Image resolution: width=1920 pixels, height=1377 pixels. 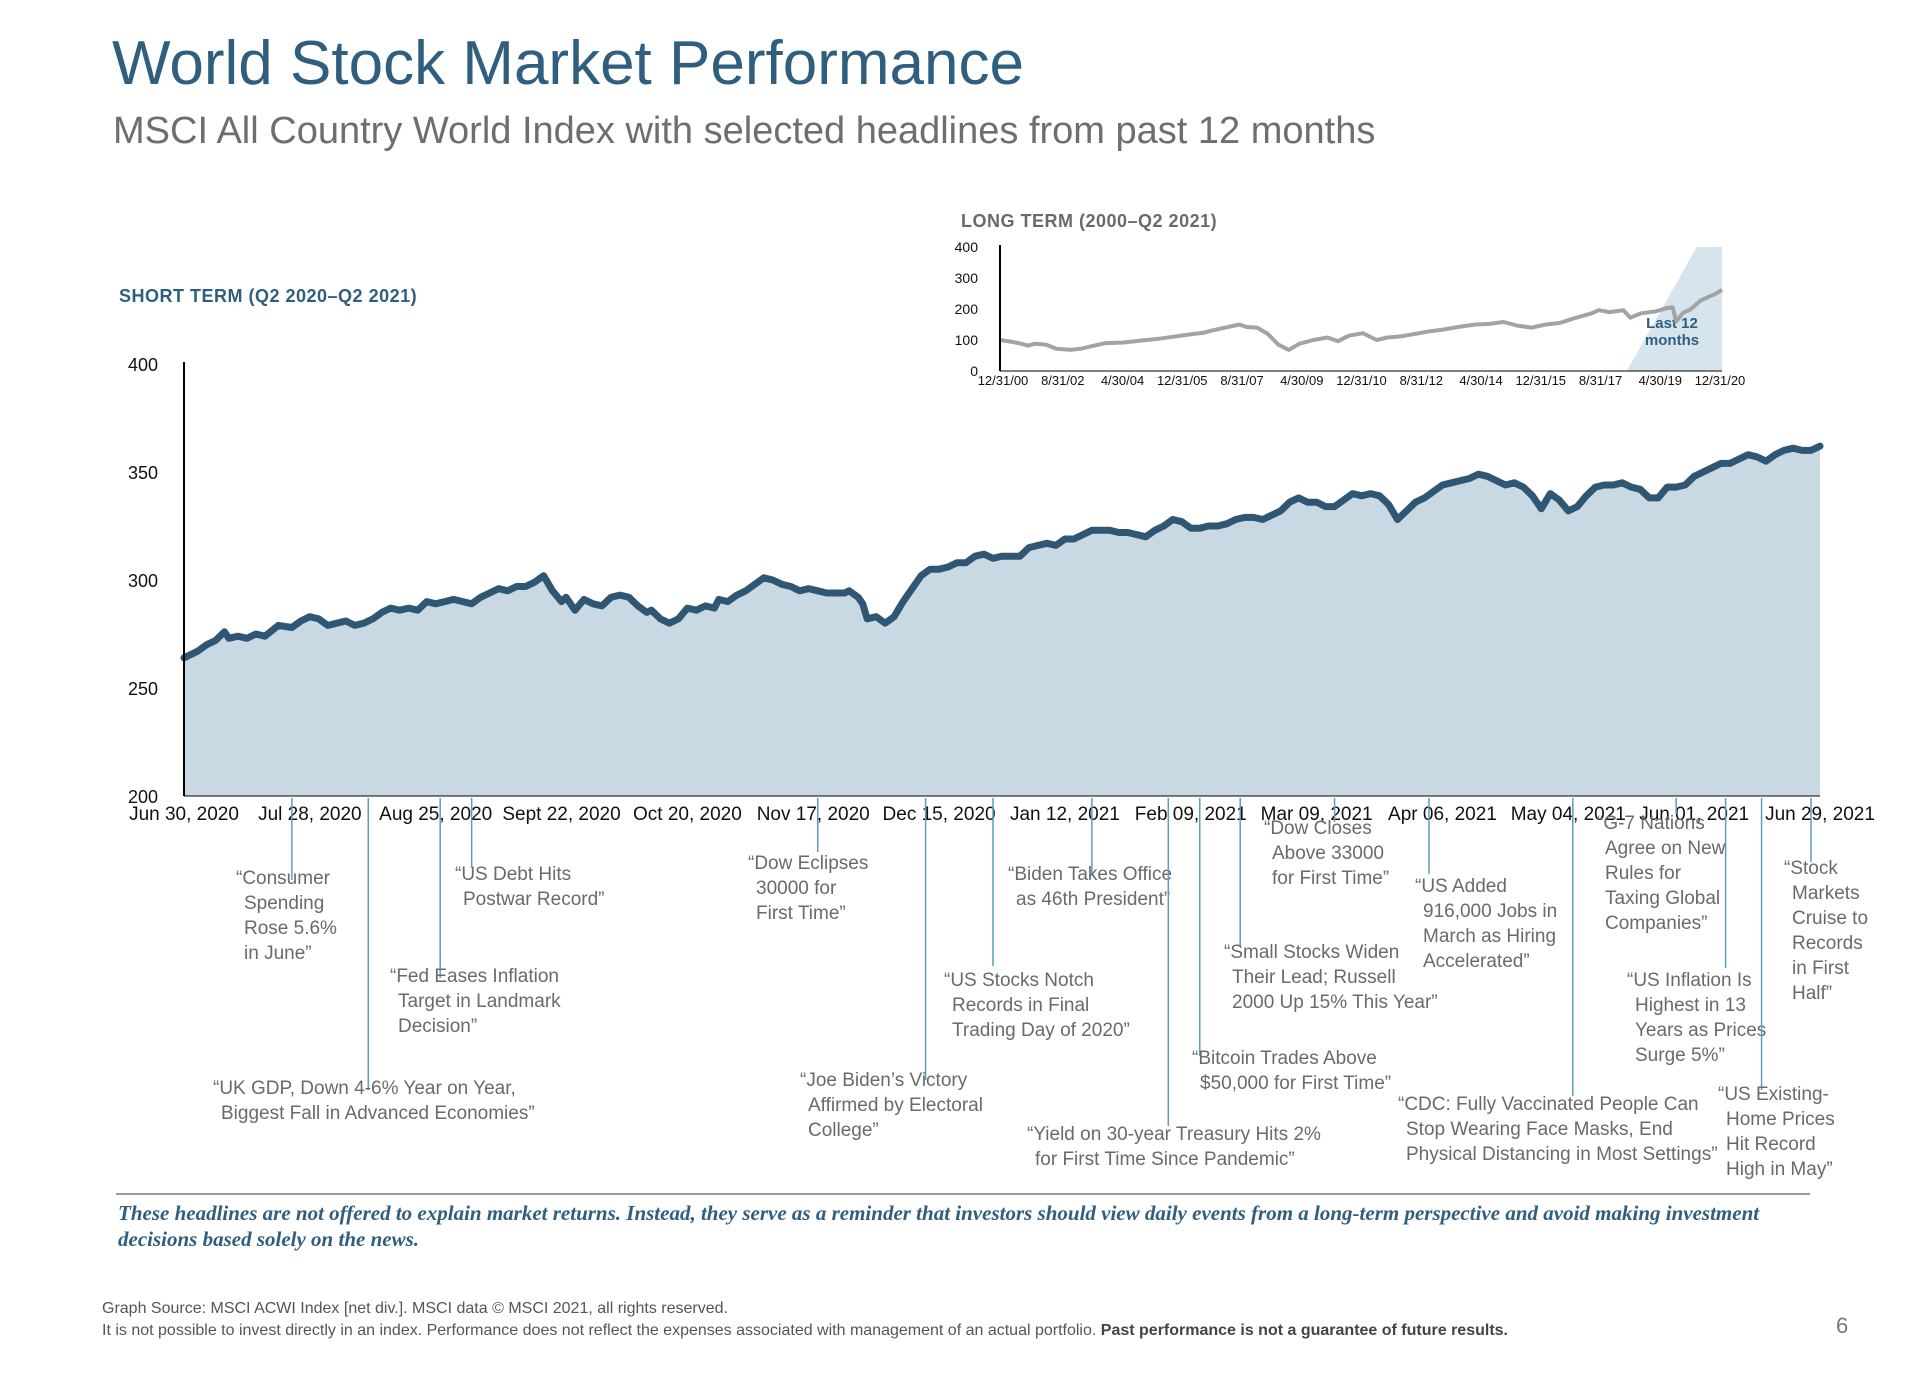 I want to click on inset-x-tick-label: 8/31/12, so click(x=1421, y=380).